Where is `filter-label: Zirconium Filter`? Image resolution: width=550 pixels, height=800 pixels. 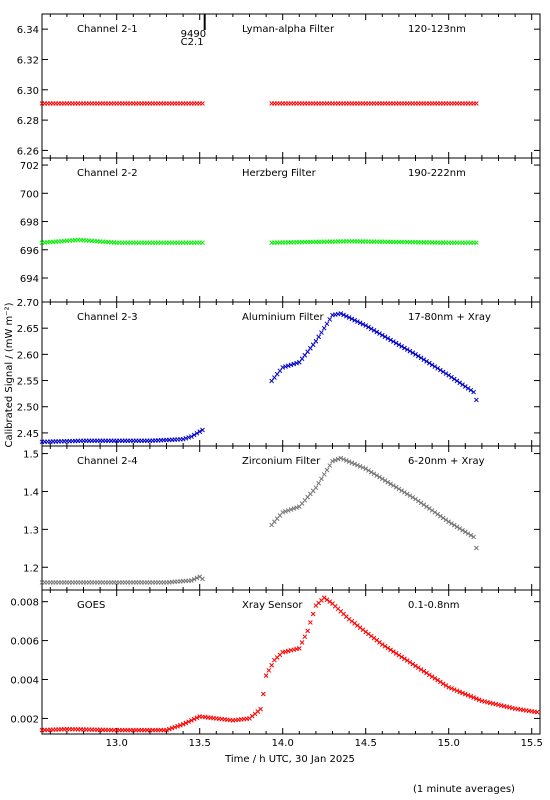
filter-label: Zirconium Filter is located at coordinates (281, 461).